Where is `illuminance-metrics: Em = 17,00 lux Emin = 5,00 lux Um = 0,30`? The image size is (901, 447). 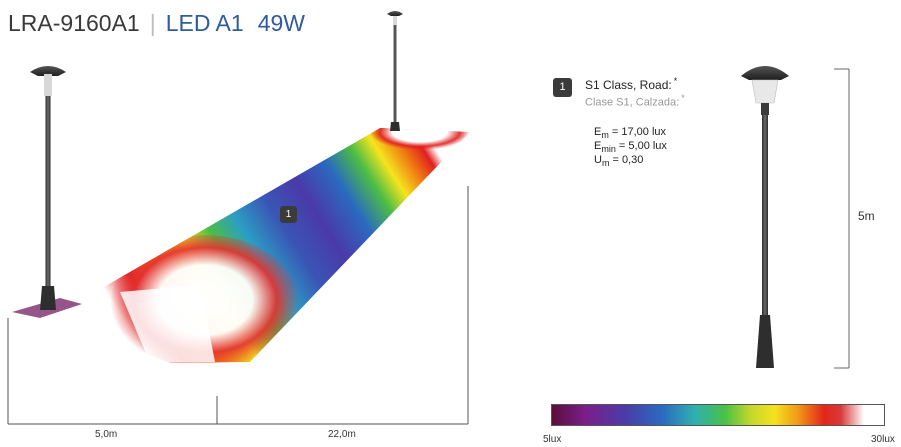
illuminance-metrics: Em = 17,00 lux Emin = 5,00 lux Um = 0,30 is located at coordinates (630, 146).